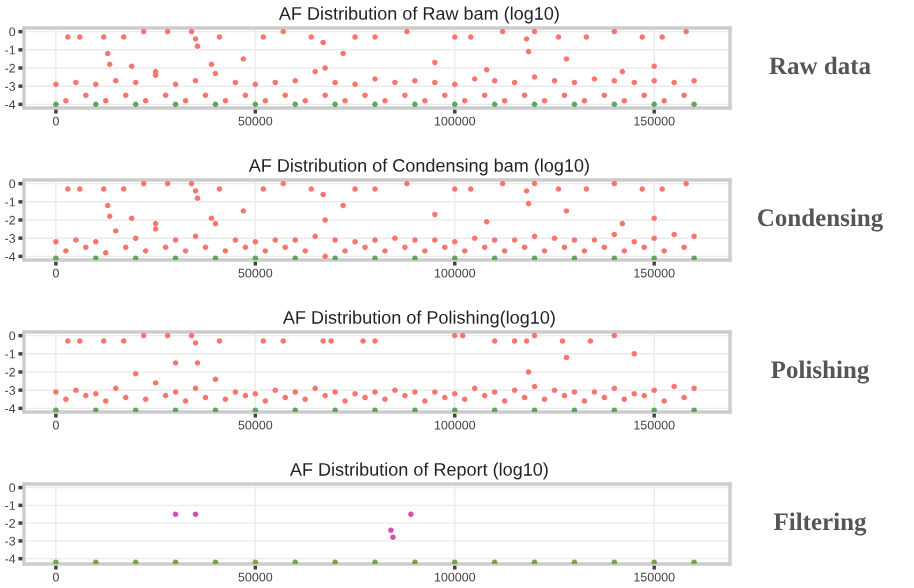  I want to click on text: Polishing, so click(820, 372).